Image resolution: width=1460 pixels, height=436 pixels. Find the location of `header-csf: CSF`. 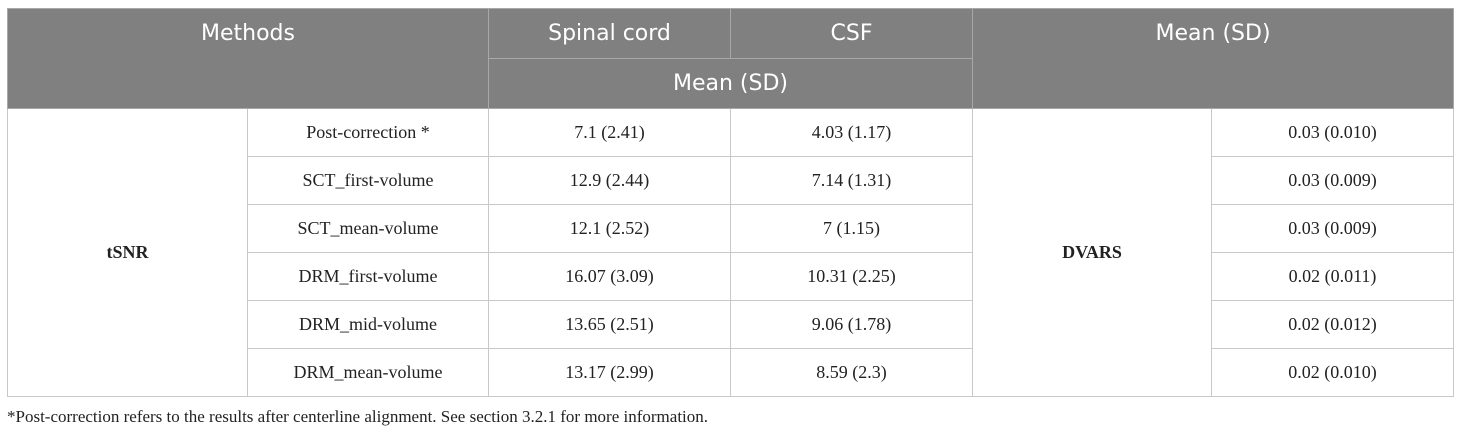

header-csf: CSF is located at coordinates (852, 33).